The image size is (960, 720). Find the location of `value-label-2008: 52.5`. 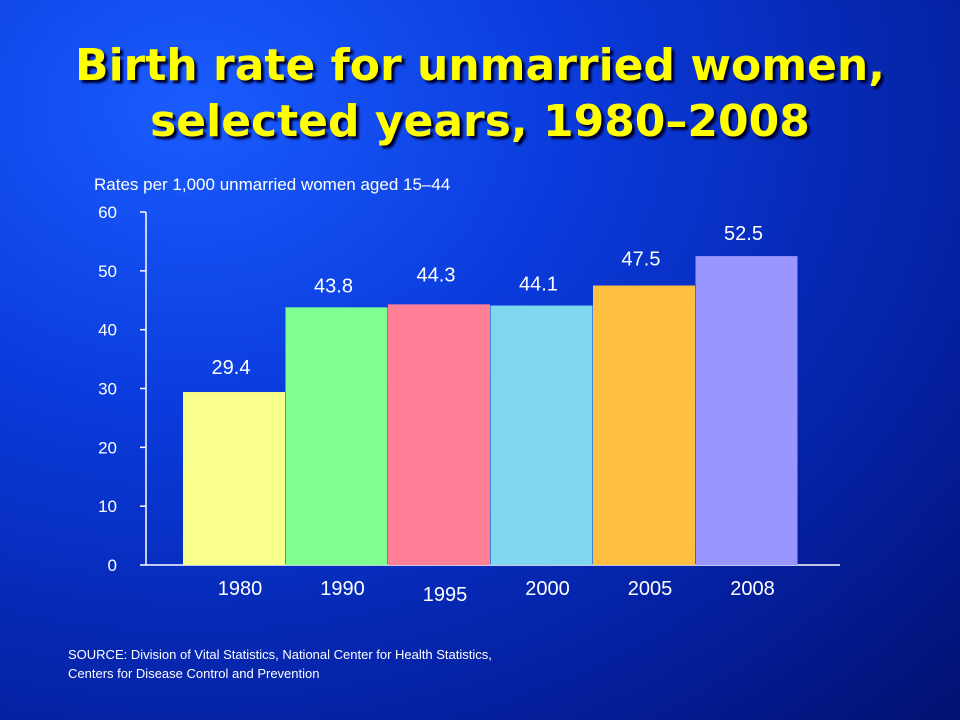

value-label-2008: 52.5 is located at coordinates (743, 234).